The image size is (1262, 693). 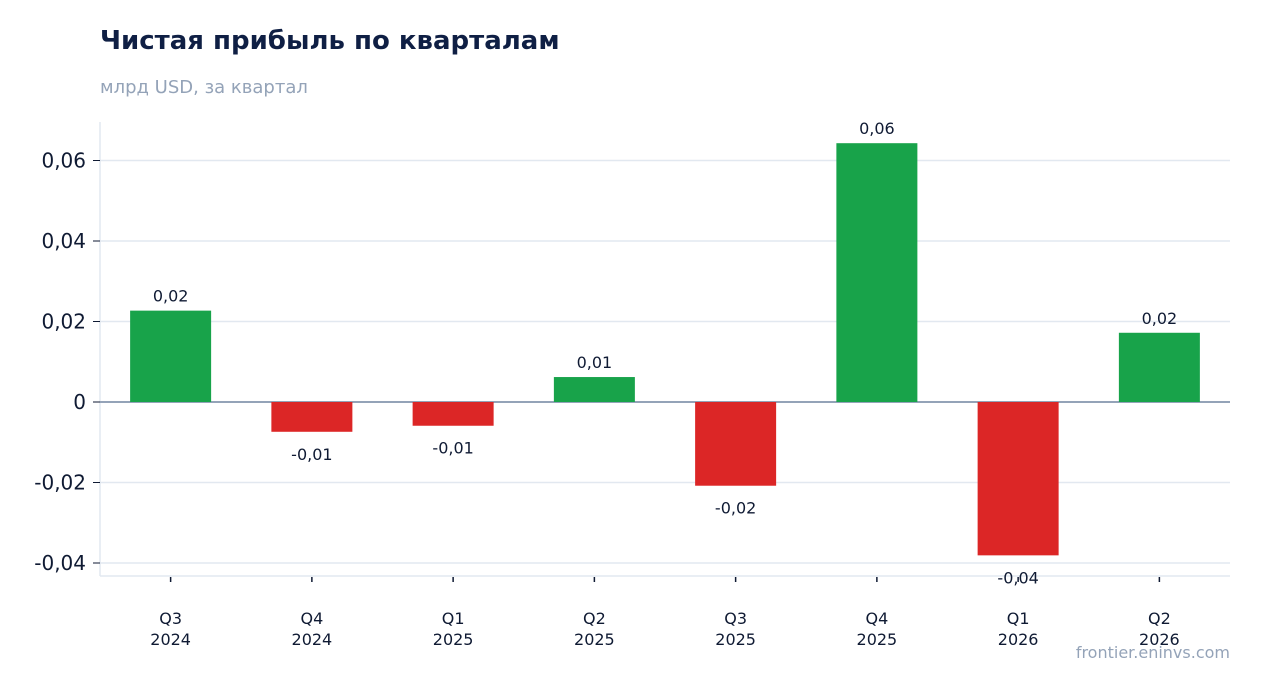 What do you see at coordinates (1152, 652) in the screenshot?
I see `watermark: frontier.eninvs.com` at bounding box center [1152, 652].